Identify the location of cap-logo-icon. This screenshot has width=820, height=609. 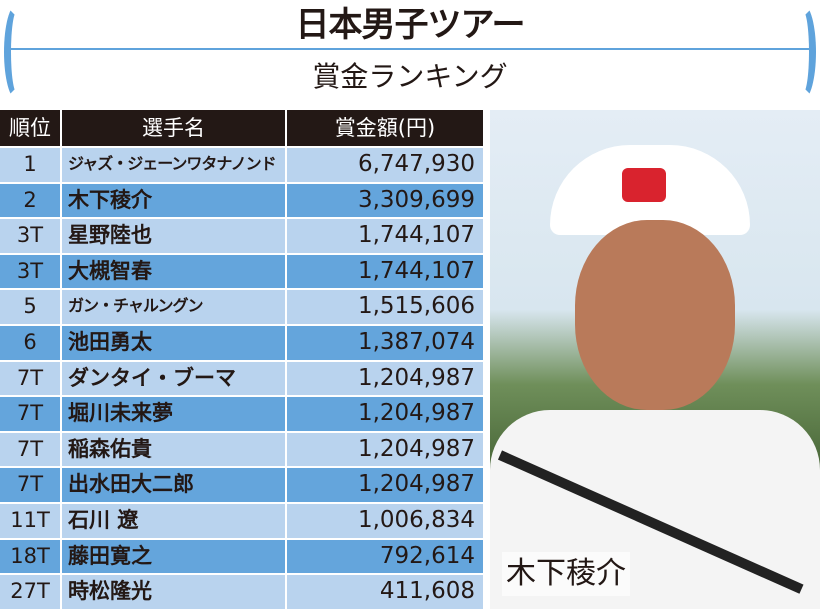
(644, 185).